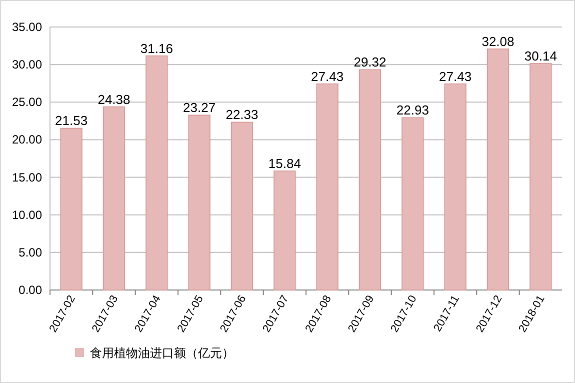 This screenshot has width=575, height=383. What do you see at coordinates (27, 139) in the screenshot?
I see `ytick: 20.00` at bounding box center [27, 139].